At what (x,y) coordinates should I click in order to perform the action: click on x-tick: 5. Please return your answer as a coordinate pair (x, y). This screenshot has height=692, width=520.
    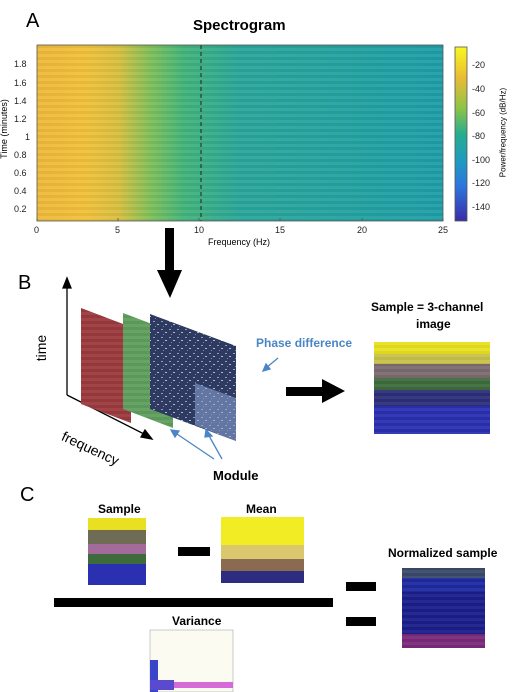
    Looking at the image, I should click on (118, 230).